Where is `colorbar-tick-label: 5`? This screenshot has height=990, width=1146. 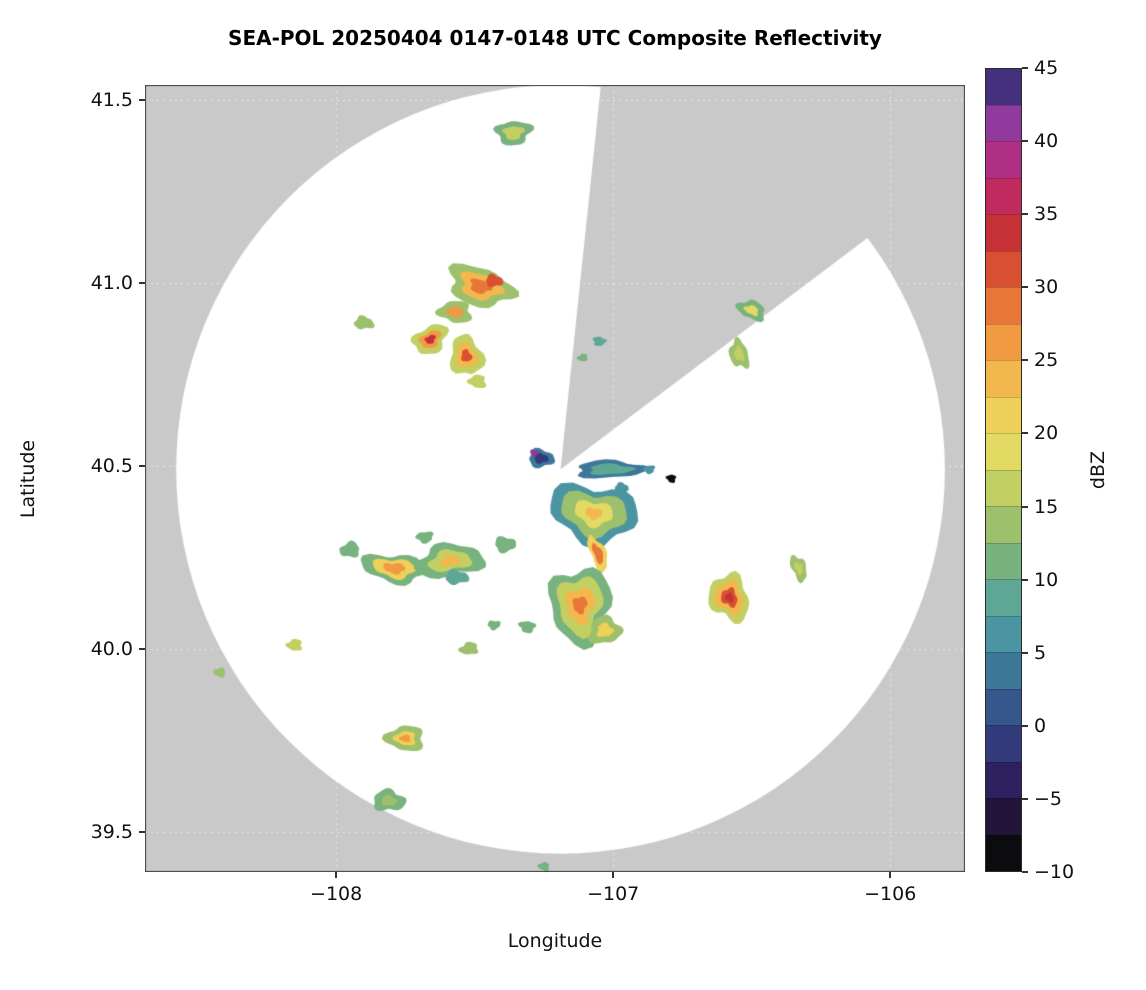
colorbar-tick-label: 5 is located at coordinates (1040, 652).